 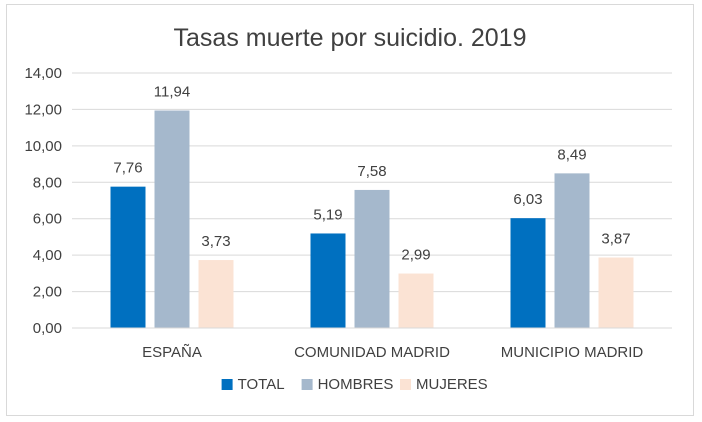 What do you see at coordinates (47, 255) in the screenshot?
I see `y-tick-label: 4,00` at bounding box center [47, 255].